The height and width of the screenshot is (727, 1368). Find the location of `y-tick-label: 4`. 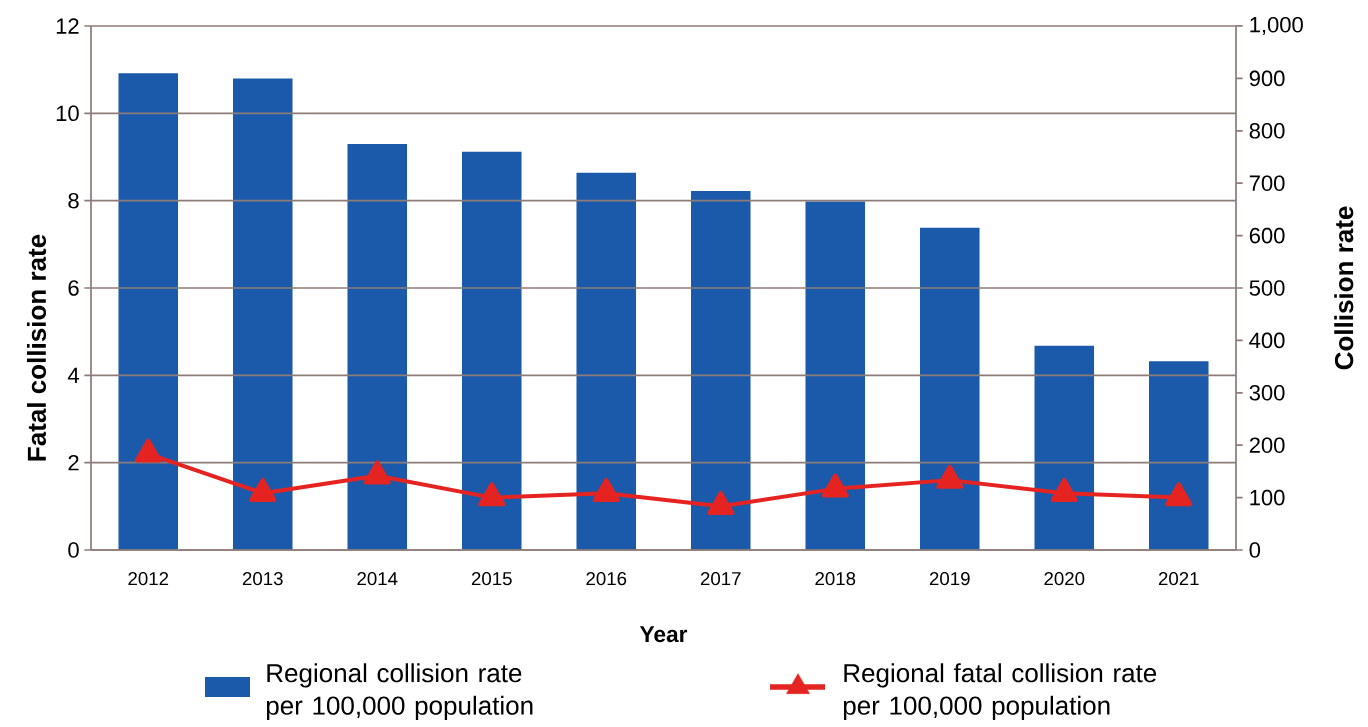

y-tick-label: 4 is located at coordinates (73, 375).